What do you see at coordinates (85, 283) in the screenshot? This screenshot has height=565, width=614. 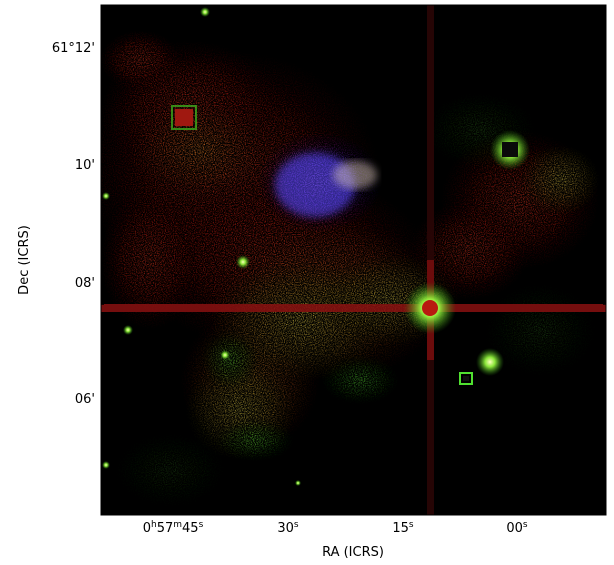 I see `y-tick-label: 08'` at bounding box center [85, 283].